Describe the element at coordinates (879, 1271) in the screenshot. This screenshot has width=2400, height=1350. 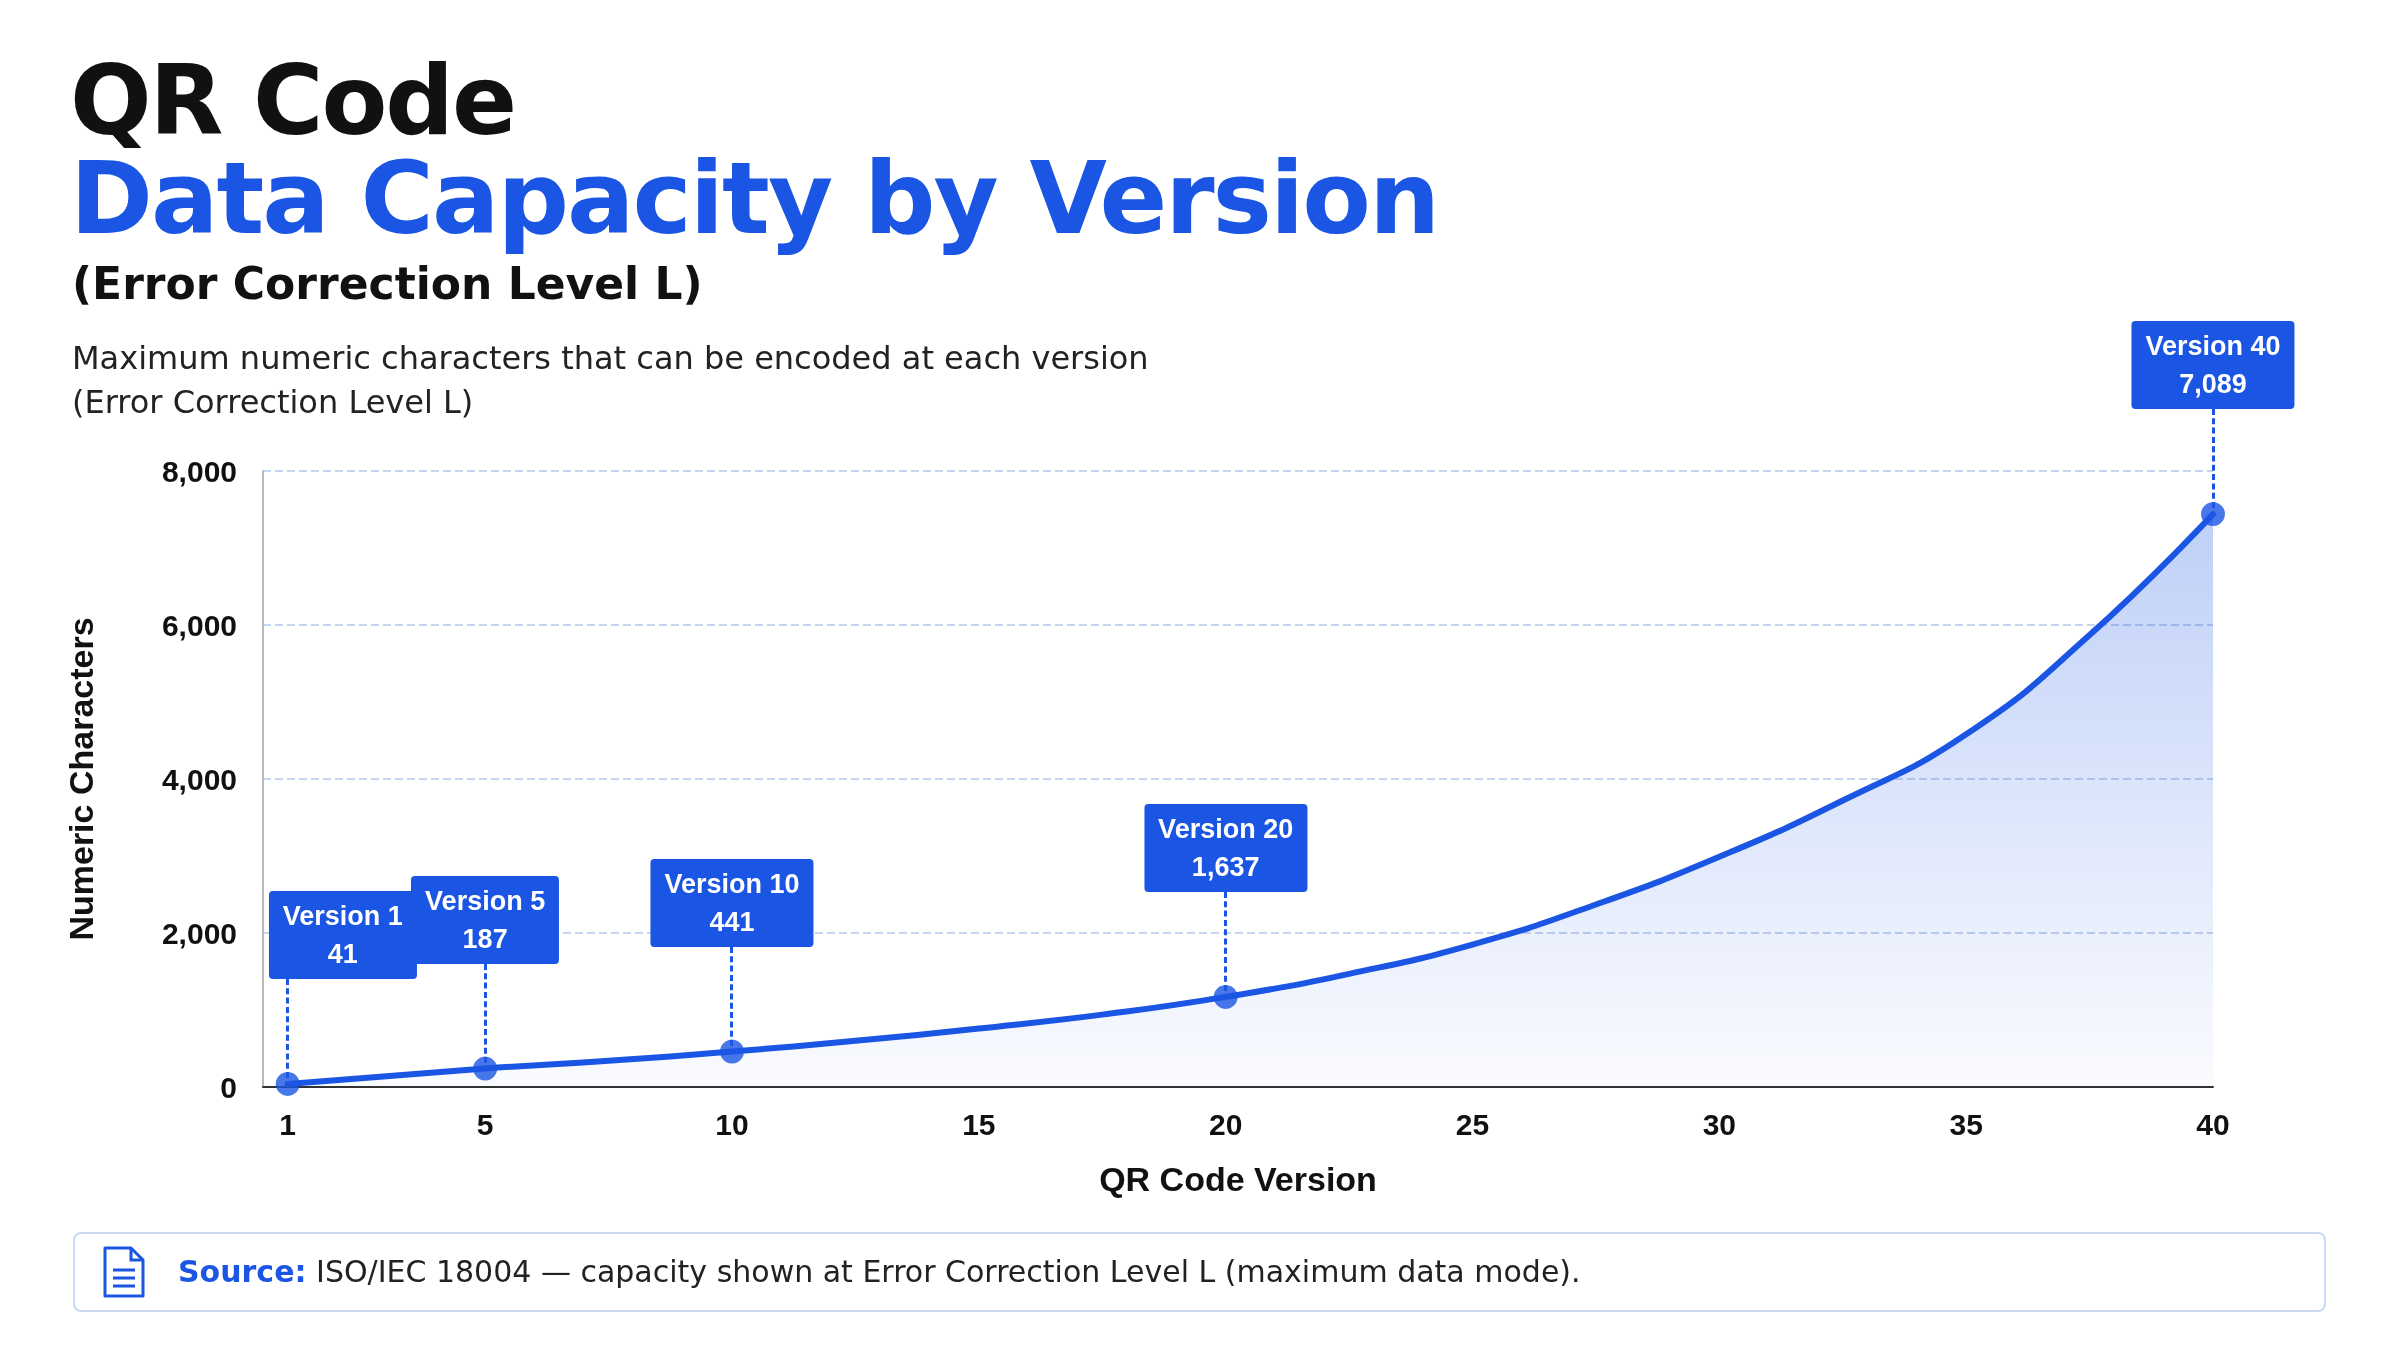
I see `source-note: Source: ISO/IEC 18004 — capacity shown at Error Correction Level L (maximum data mode).` at that location.